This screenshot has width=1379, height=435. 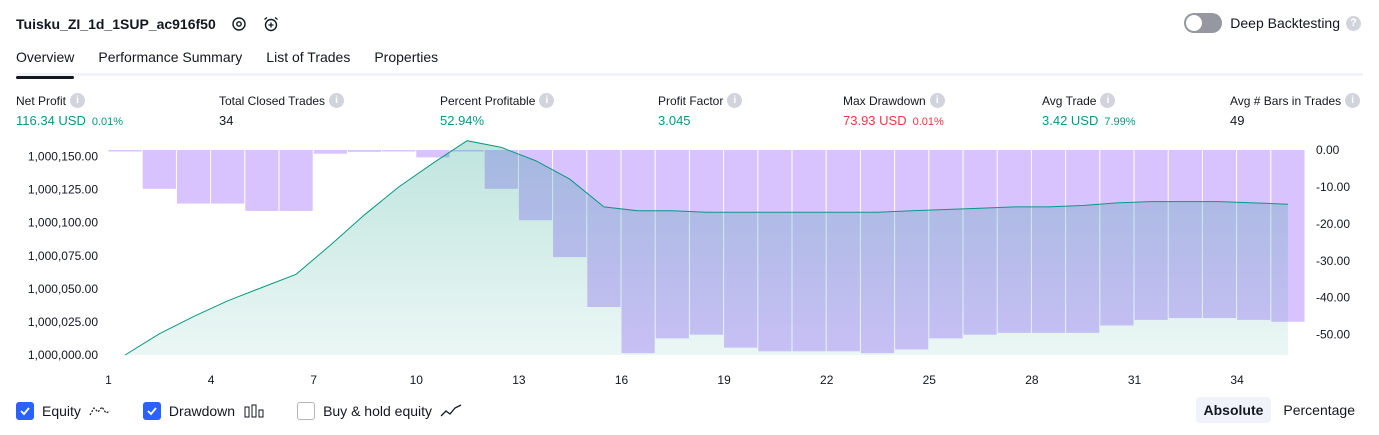 What do you see at coordinates (1233, 410) in the screenshot?
I see `absolute-button: Absolute` at bounding box center [1233, 410].